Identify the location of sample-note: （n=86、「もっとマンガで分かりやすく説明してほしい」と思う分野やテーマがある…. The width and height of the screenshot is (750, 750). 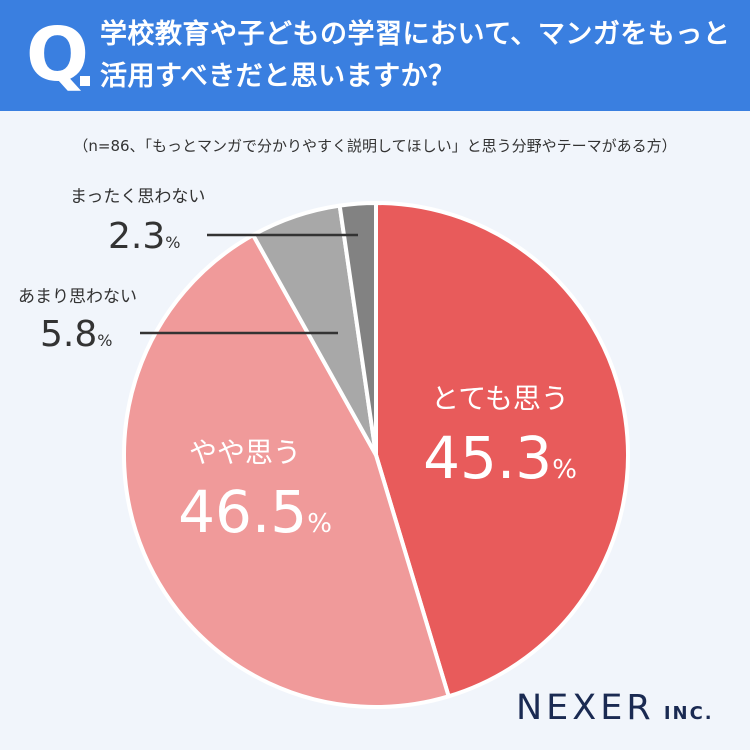
(375, 146).